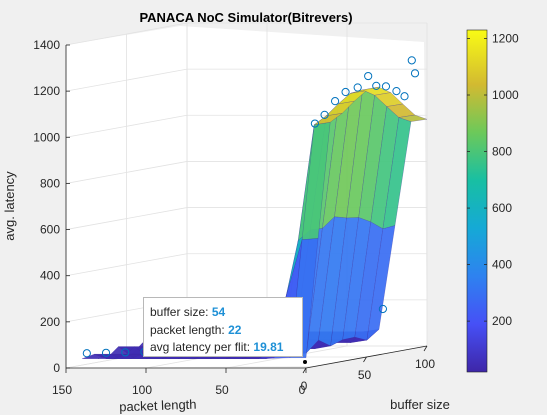 This screenshot has width=547, height=415. Describe the element at coordinates (46, 45) in the screenshot. I see `z-tick-label: 1400` at that location.